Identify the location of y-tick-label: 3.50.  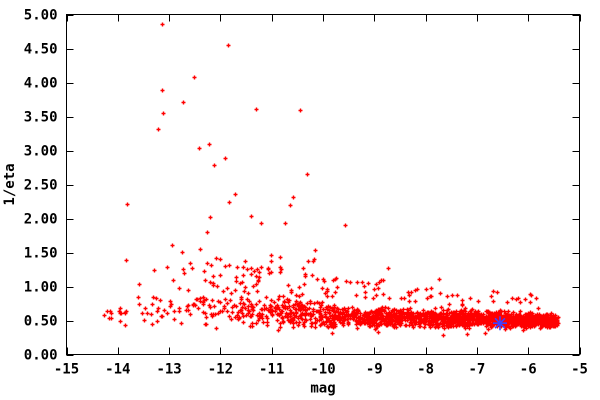
(41, 118).